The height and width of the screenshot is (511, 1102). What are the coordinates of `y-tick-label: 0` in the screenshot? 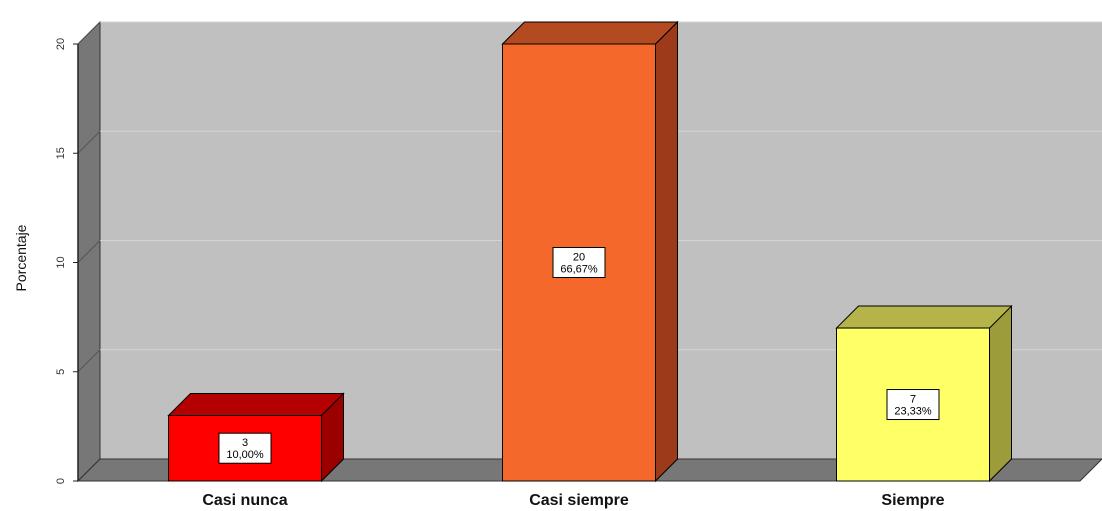 It's located at (61, 481).